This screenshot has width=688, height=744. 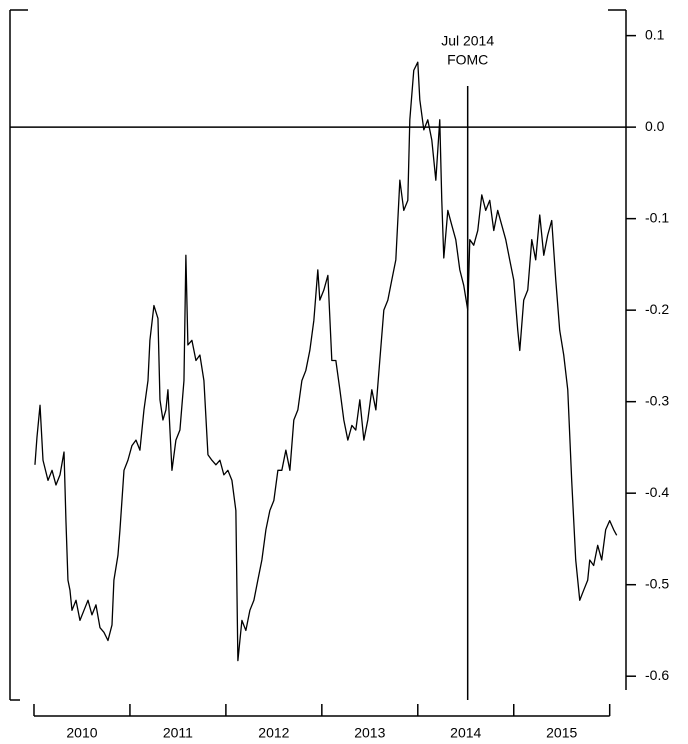 I want to click on y-tick-label: 0.0, so click(x=655, y=126).